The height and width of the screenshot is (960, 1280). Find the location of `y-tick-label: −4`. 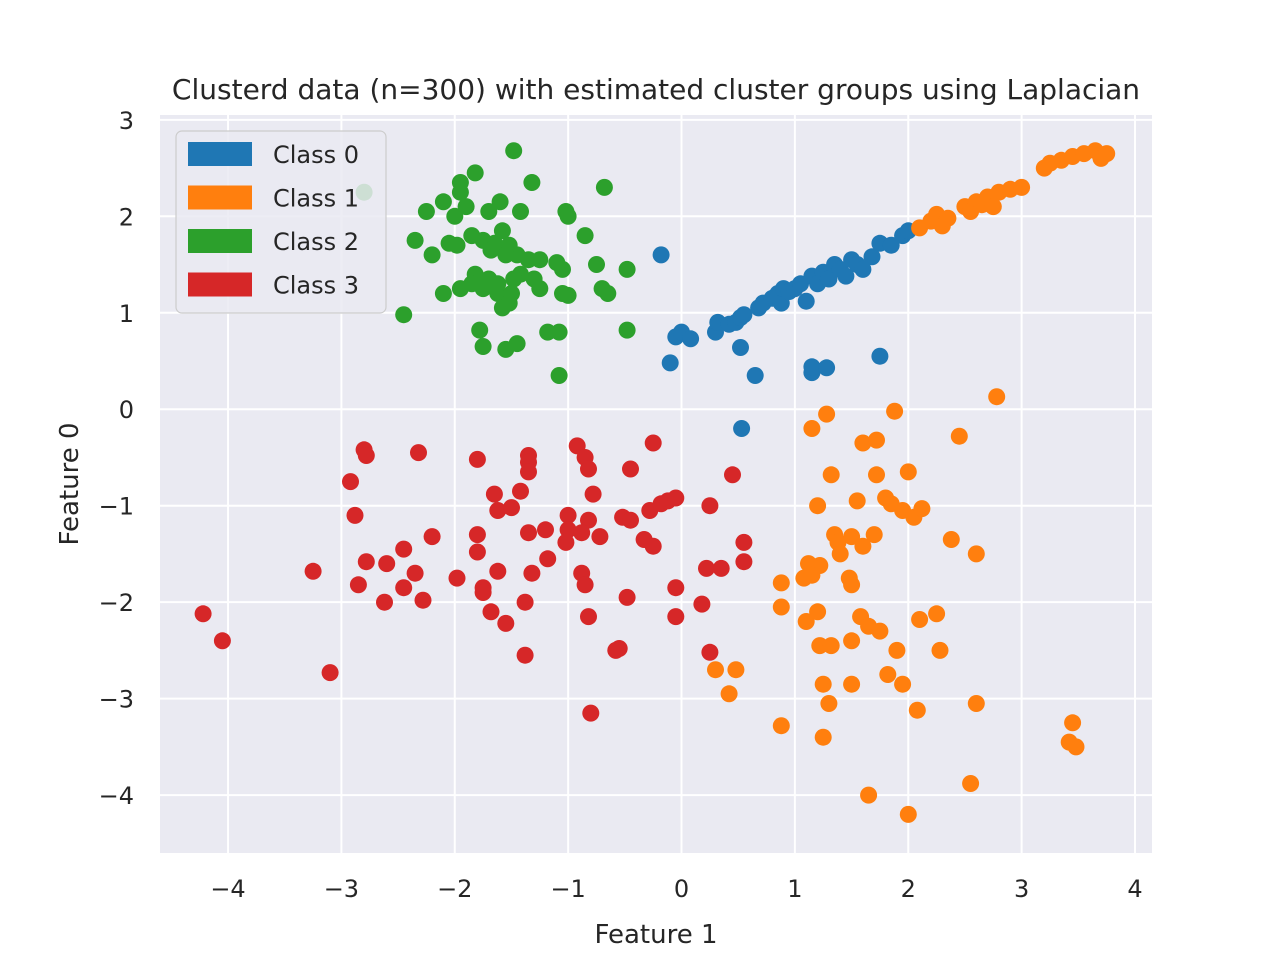

y-tick-label: −4 is located at coordinates (116, 796).